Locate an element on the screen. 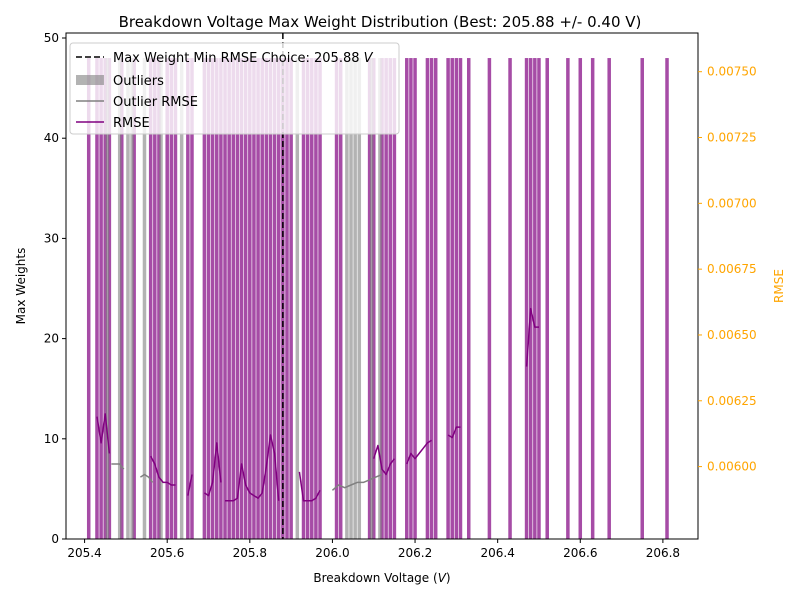 The width and height of the screenshot is (800, 600). y-left-axis-label: Max Weights is located at coordinates (21, 286).